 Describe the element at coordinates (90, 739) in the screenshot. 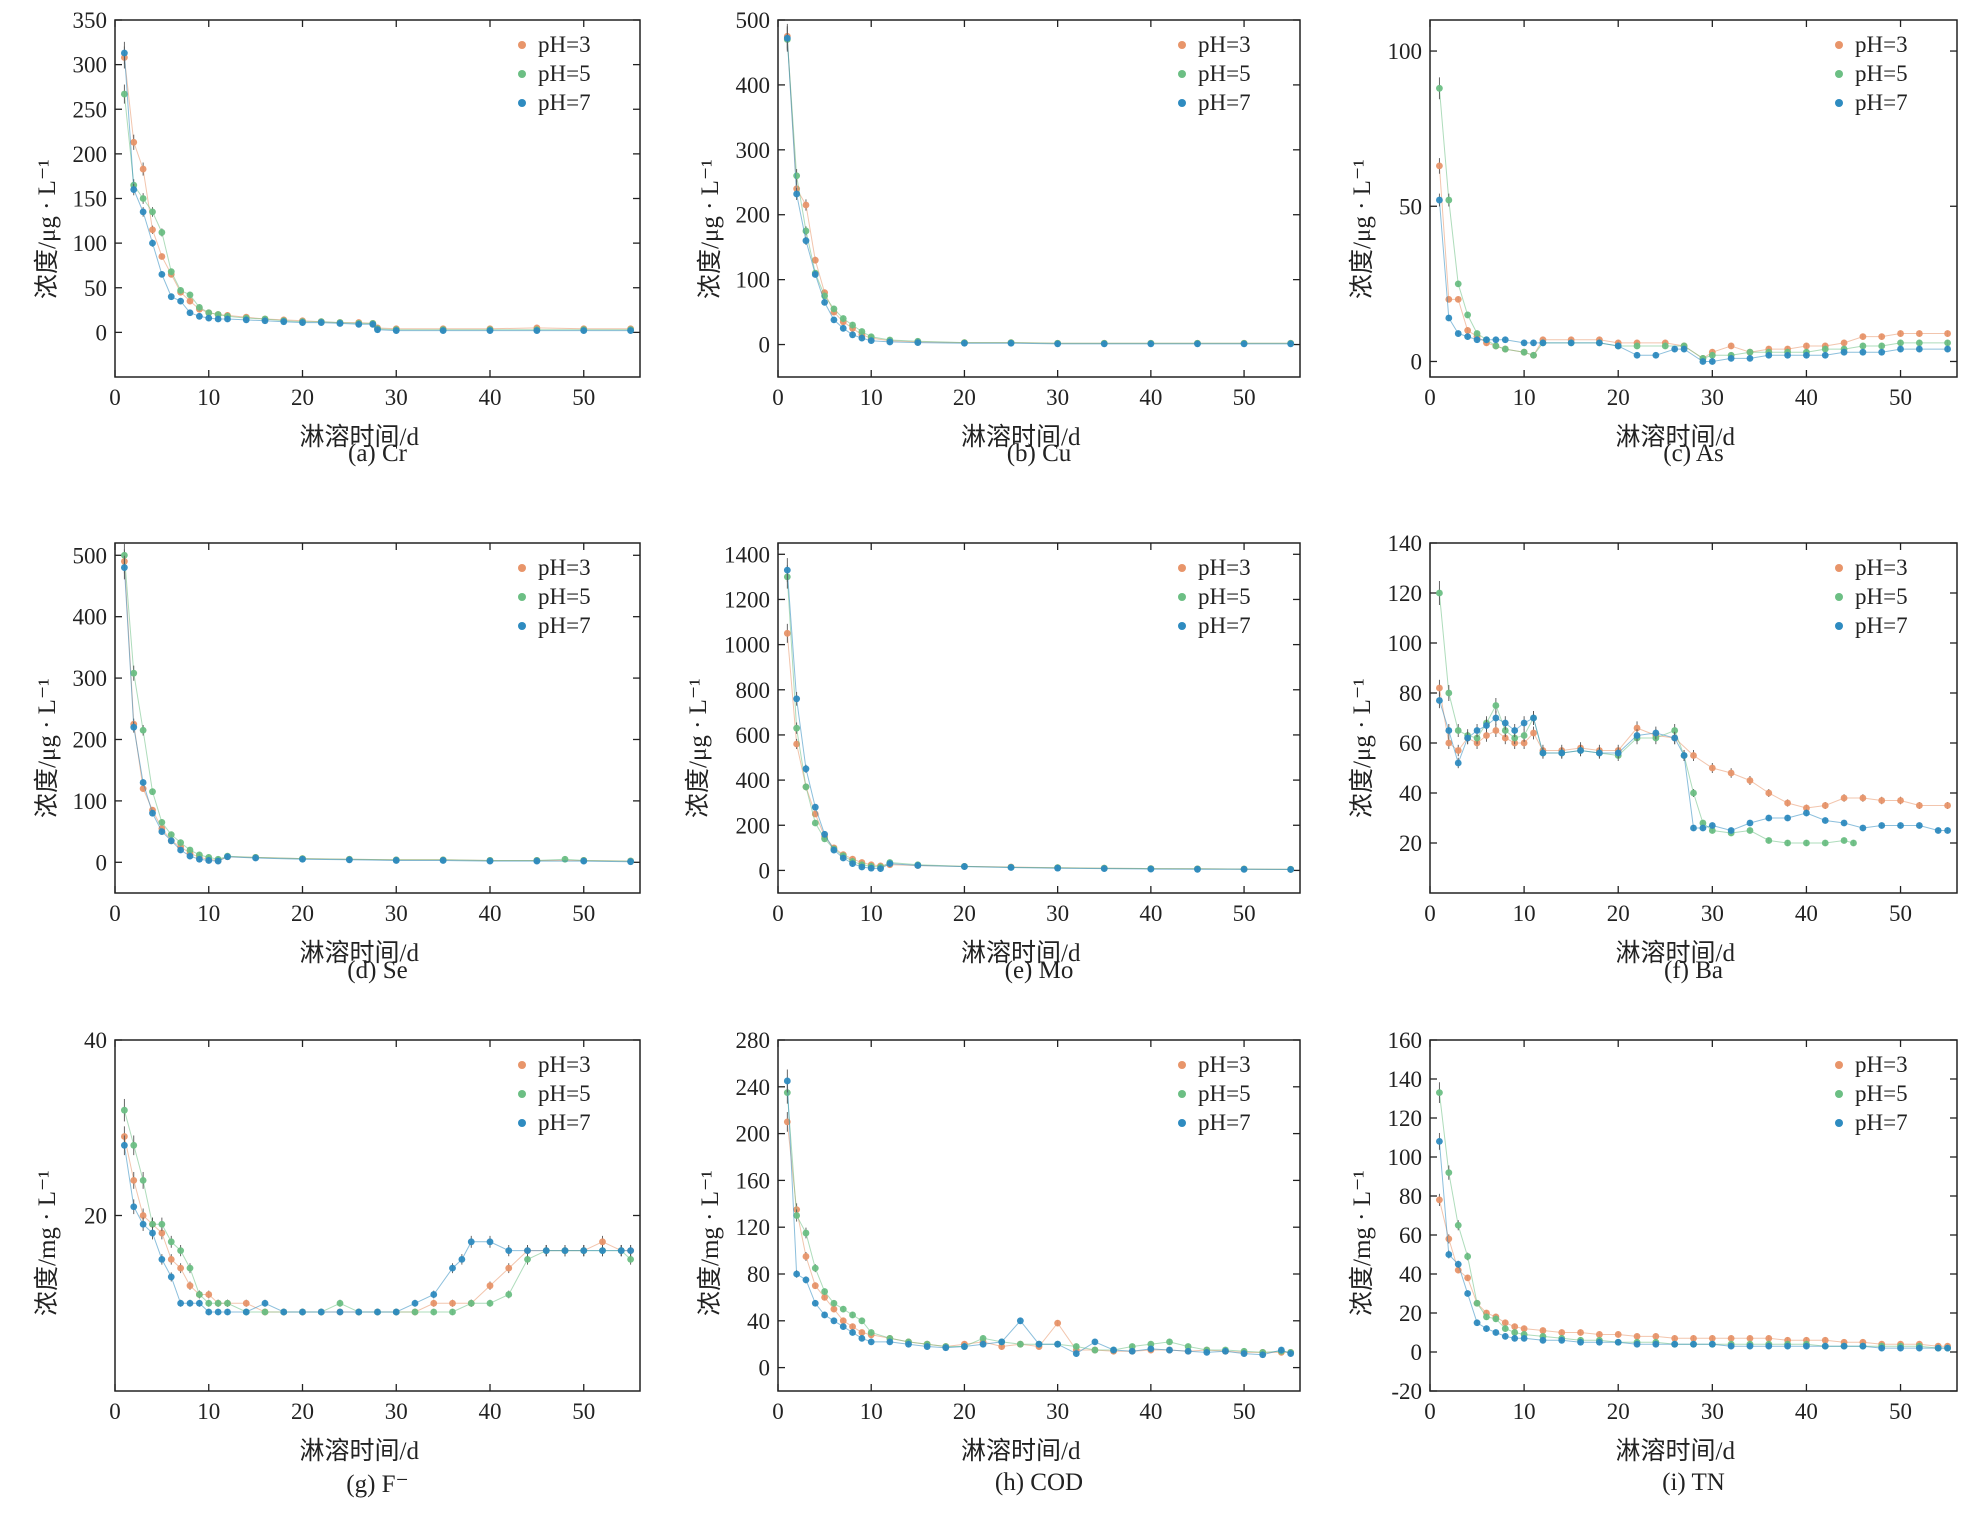

I see `y-tick-label: 200` at that location.